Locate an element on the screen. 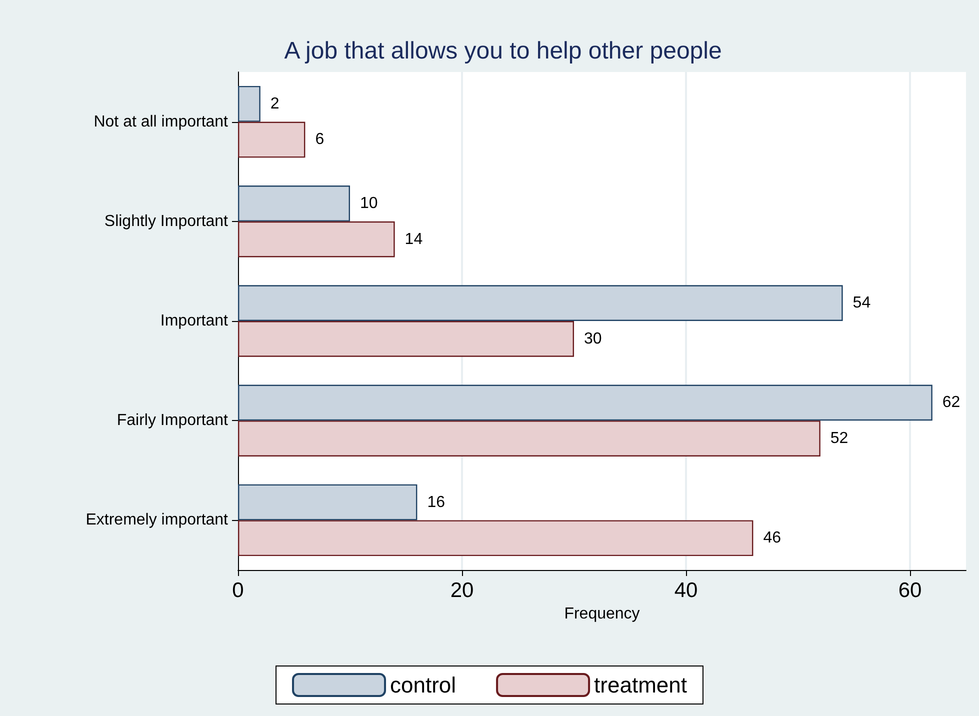  data-label: 14 is located at coordinates (413, 239).